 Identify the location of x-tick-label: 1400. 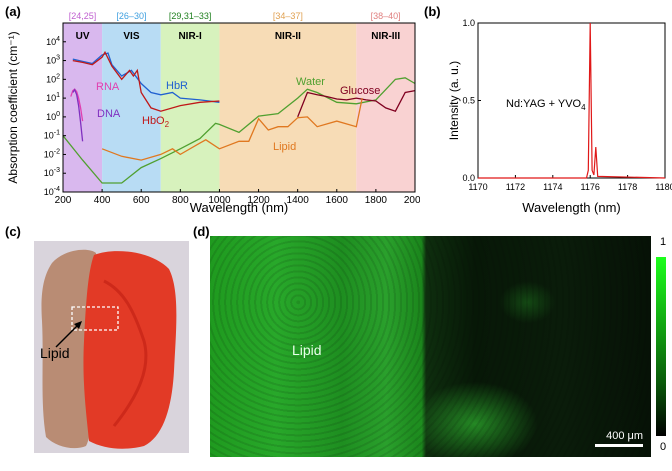
(298, 200).